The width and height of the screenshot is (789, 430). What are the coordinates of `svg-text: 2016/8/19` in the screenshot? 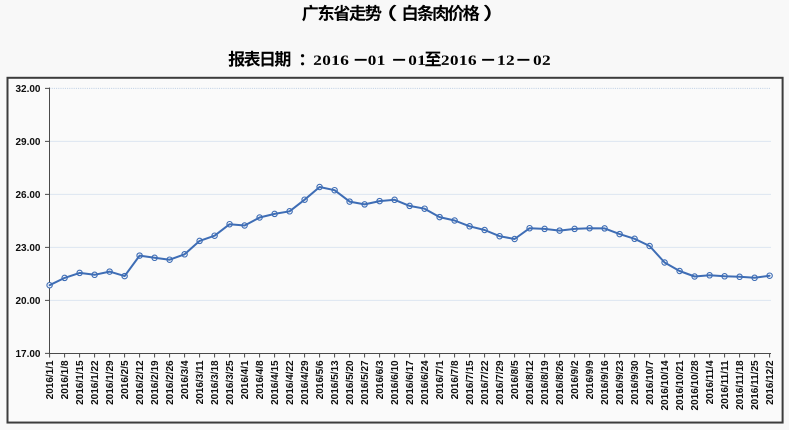 It's located at (545, 382).